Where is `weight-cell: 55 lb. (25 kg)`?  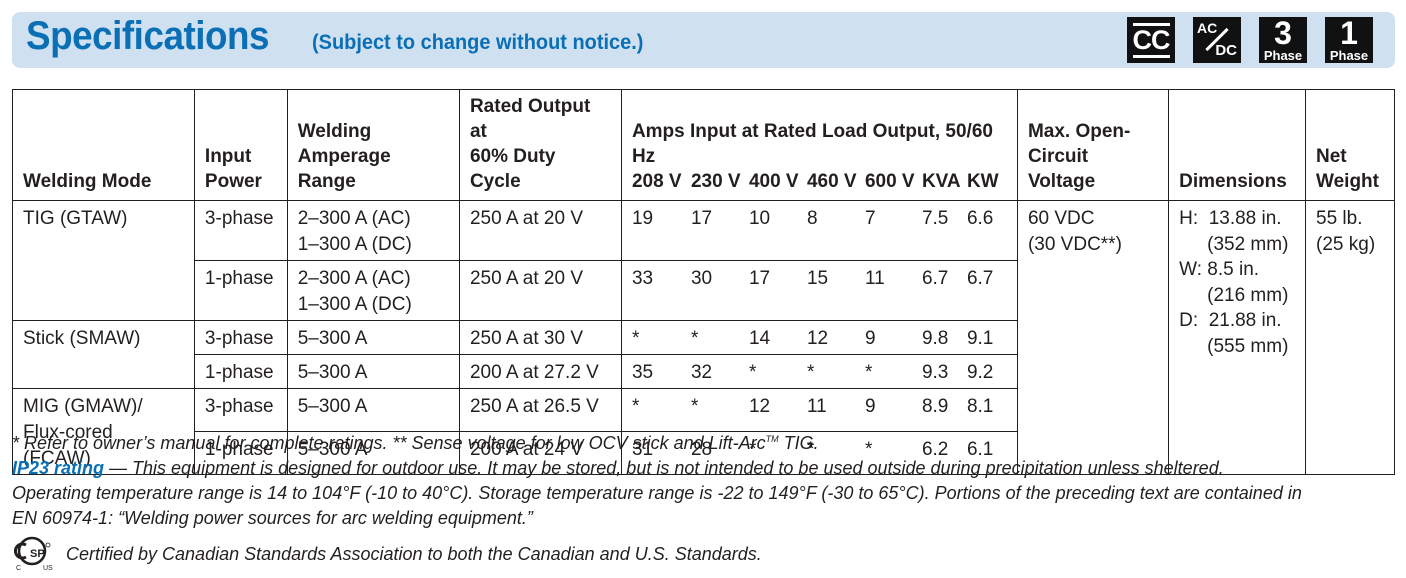
weight-cell: 55 lb. (25 kg) is located at coordinates (1350, 337).